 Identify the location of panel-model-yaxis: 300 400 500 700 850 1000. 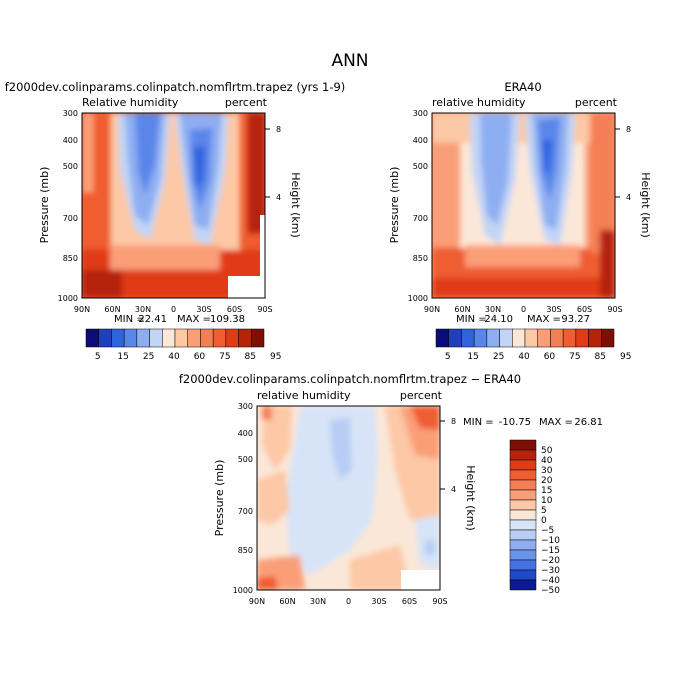
(68, 206).